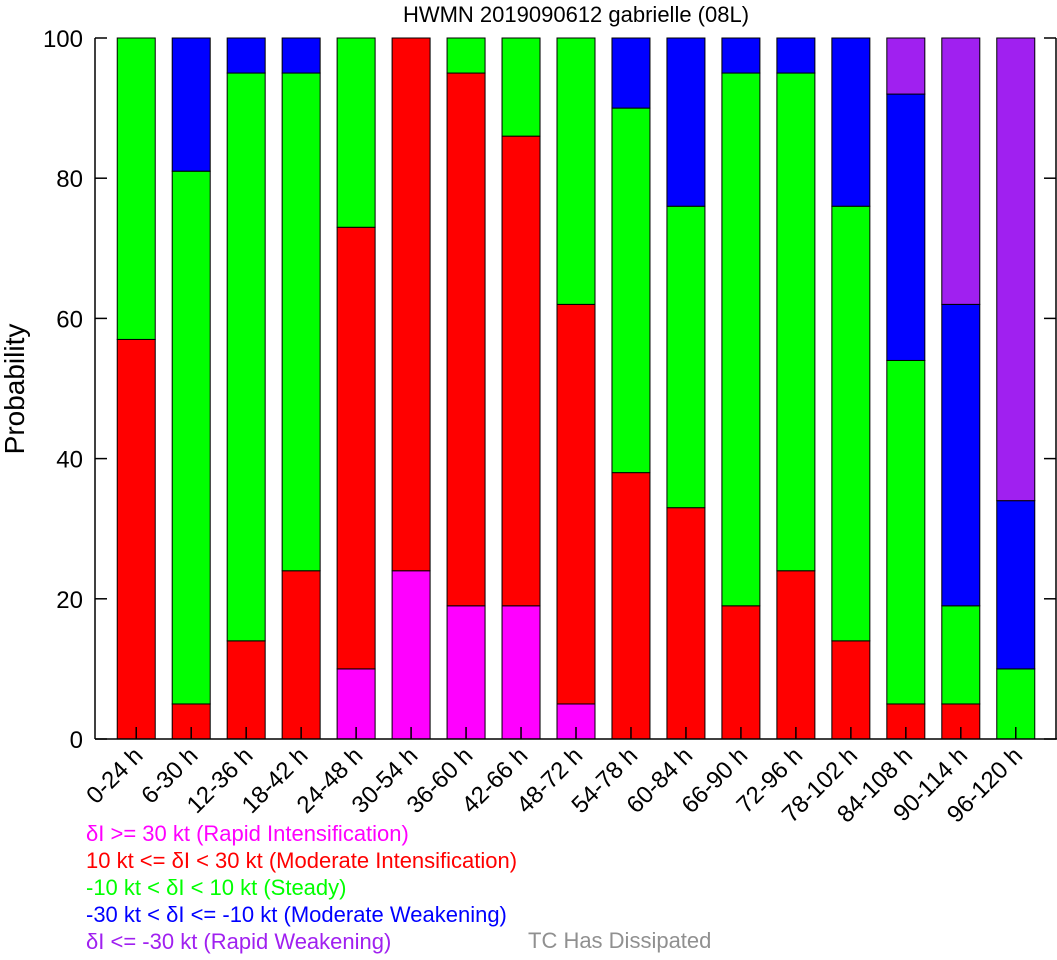 This screenshot has width=1057, height=960. What do you see at coordinates (246, 690) in the screenshot?
I see `bar-12-36-h-moderate-intensification` at bounding box center [246, 690].